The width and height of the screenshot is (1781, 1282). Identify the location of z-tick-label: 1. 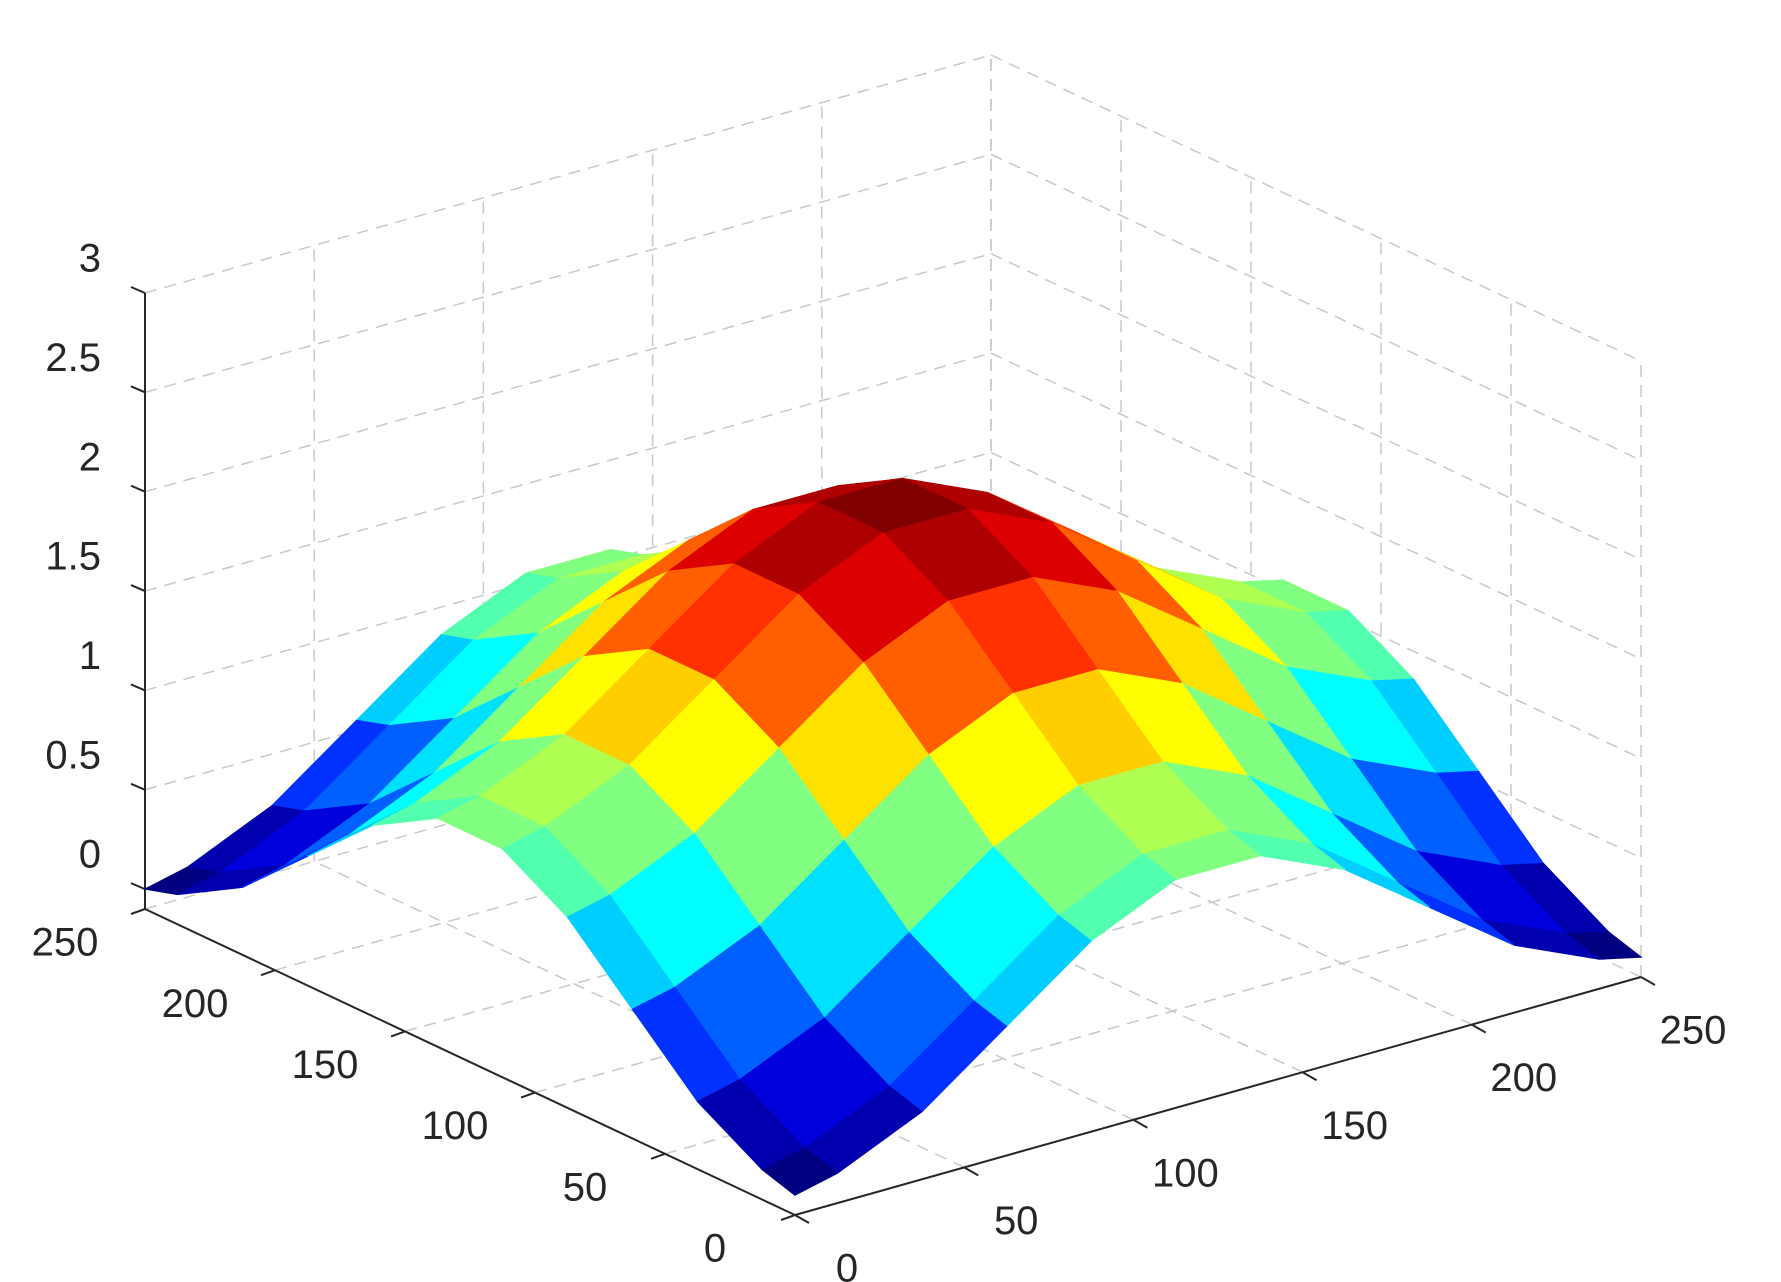
(90, 656).